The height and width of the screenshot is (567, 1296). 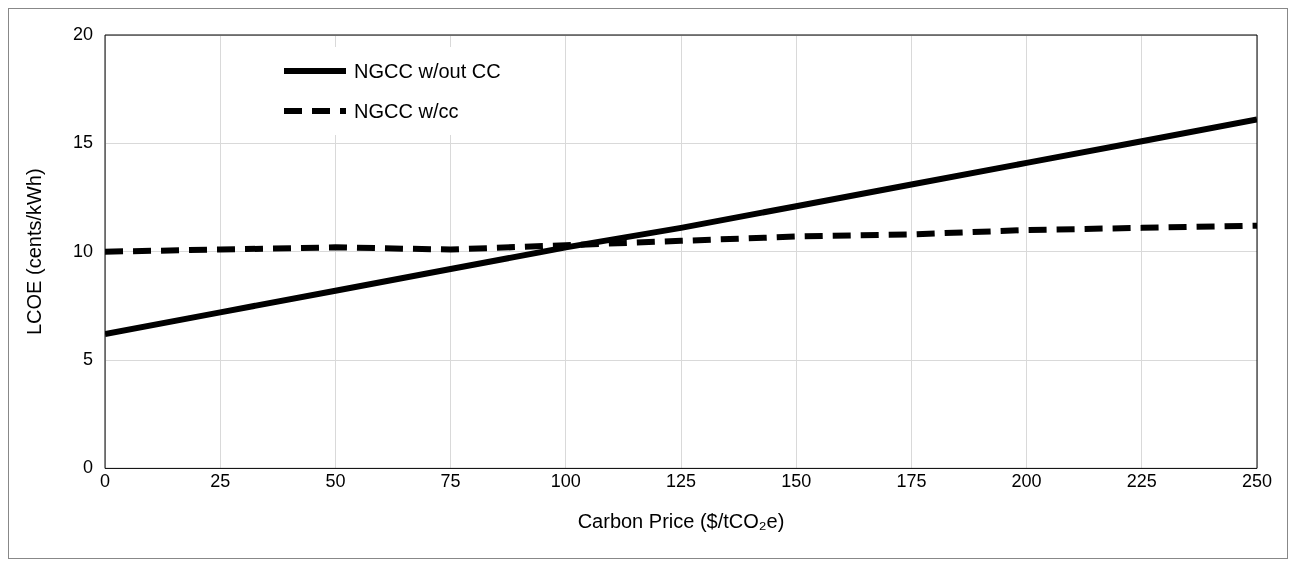 I want to click on x-tick-label: 200, so click(x=1026, y=481).